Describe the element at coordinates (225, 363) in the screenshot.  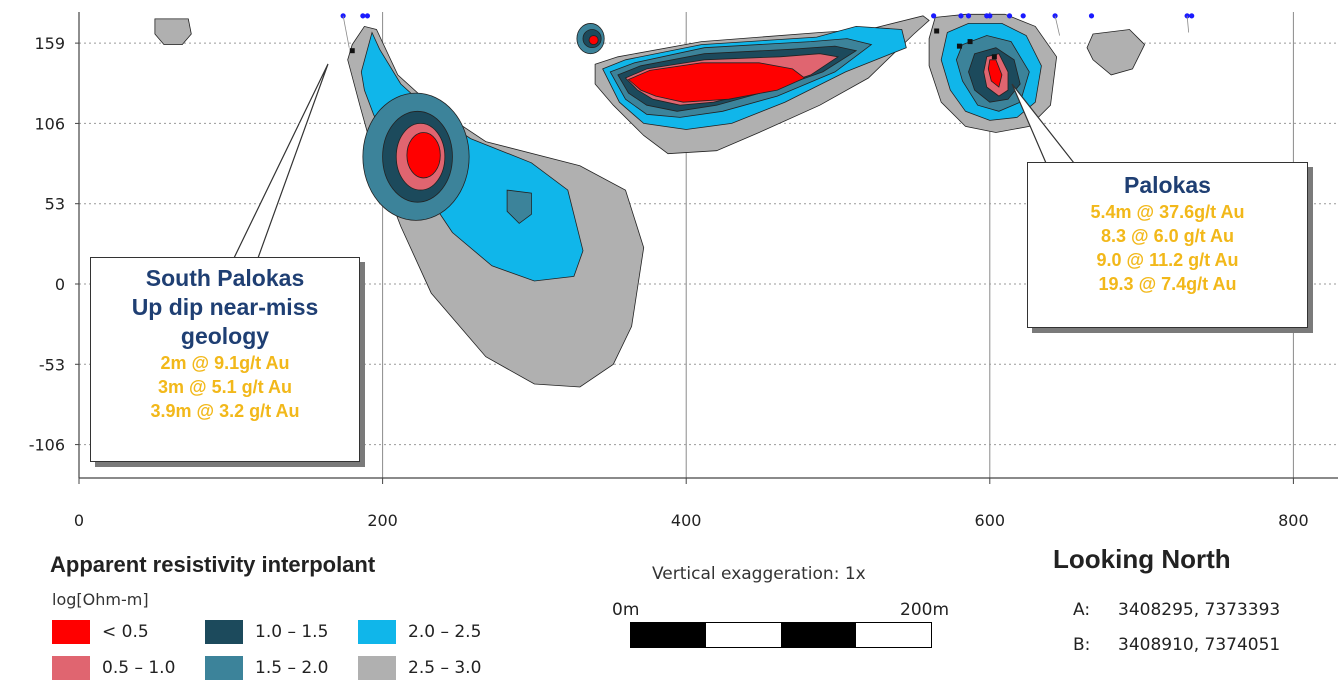
I see `south-palokas-result-1: 2m @ 9.1g/t Au` at that location.